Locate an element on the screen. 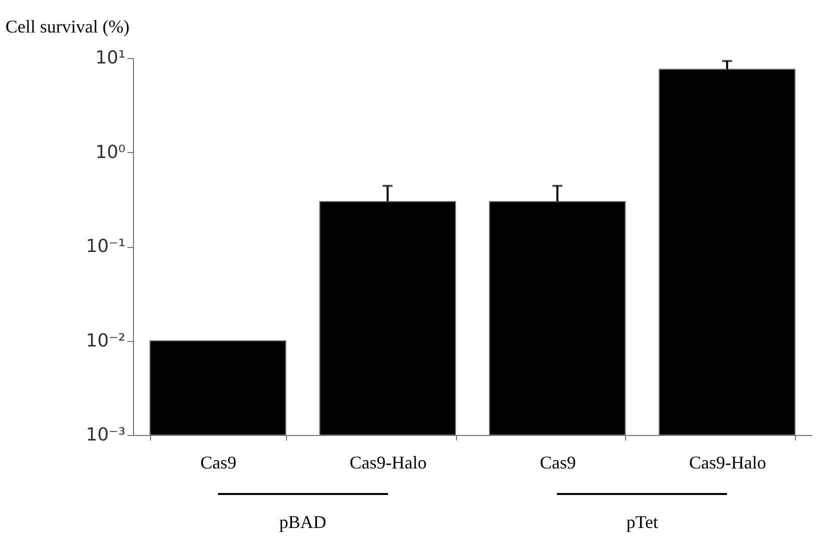 This screenshot has width=822, height=542. text: pTet is located at coordinates (642, 522).